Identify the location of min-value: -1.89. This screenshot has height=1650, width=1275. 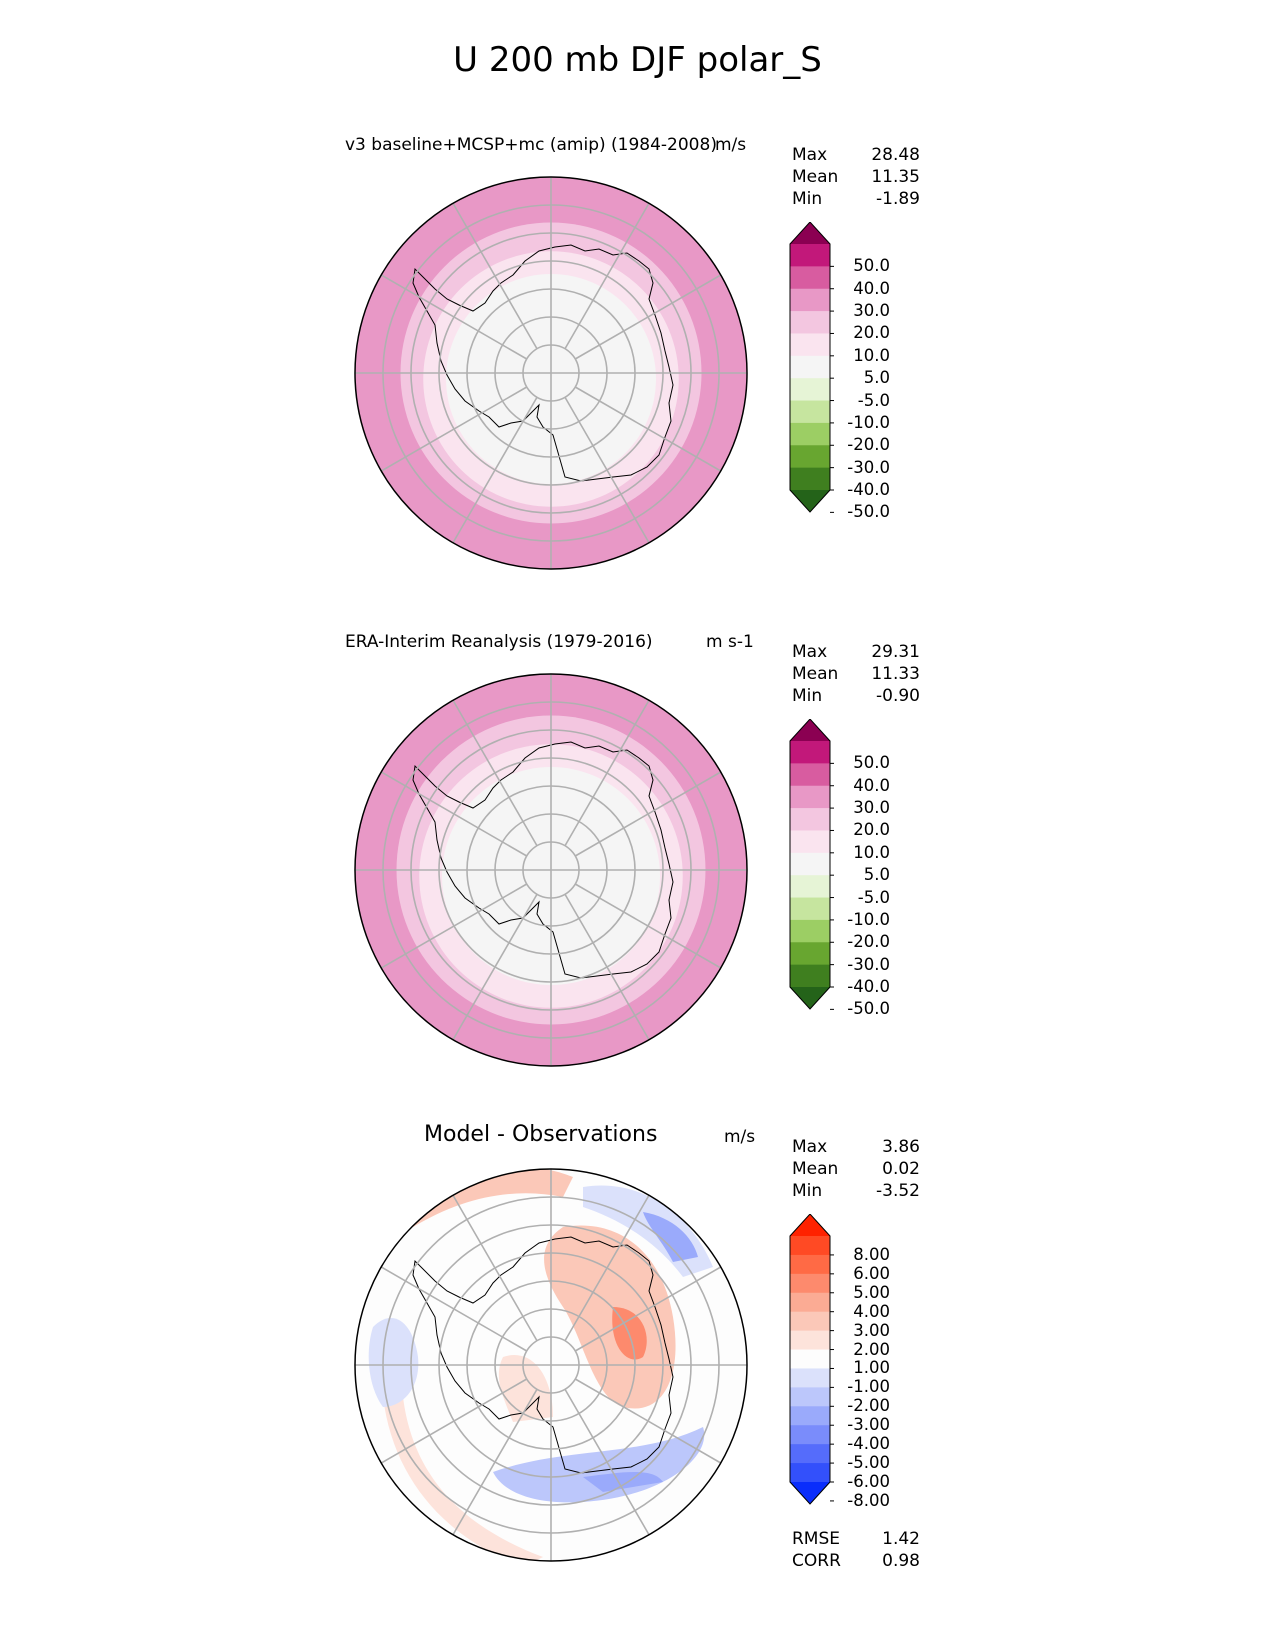
(898, 199).